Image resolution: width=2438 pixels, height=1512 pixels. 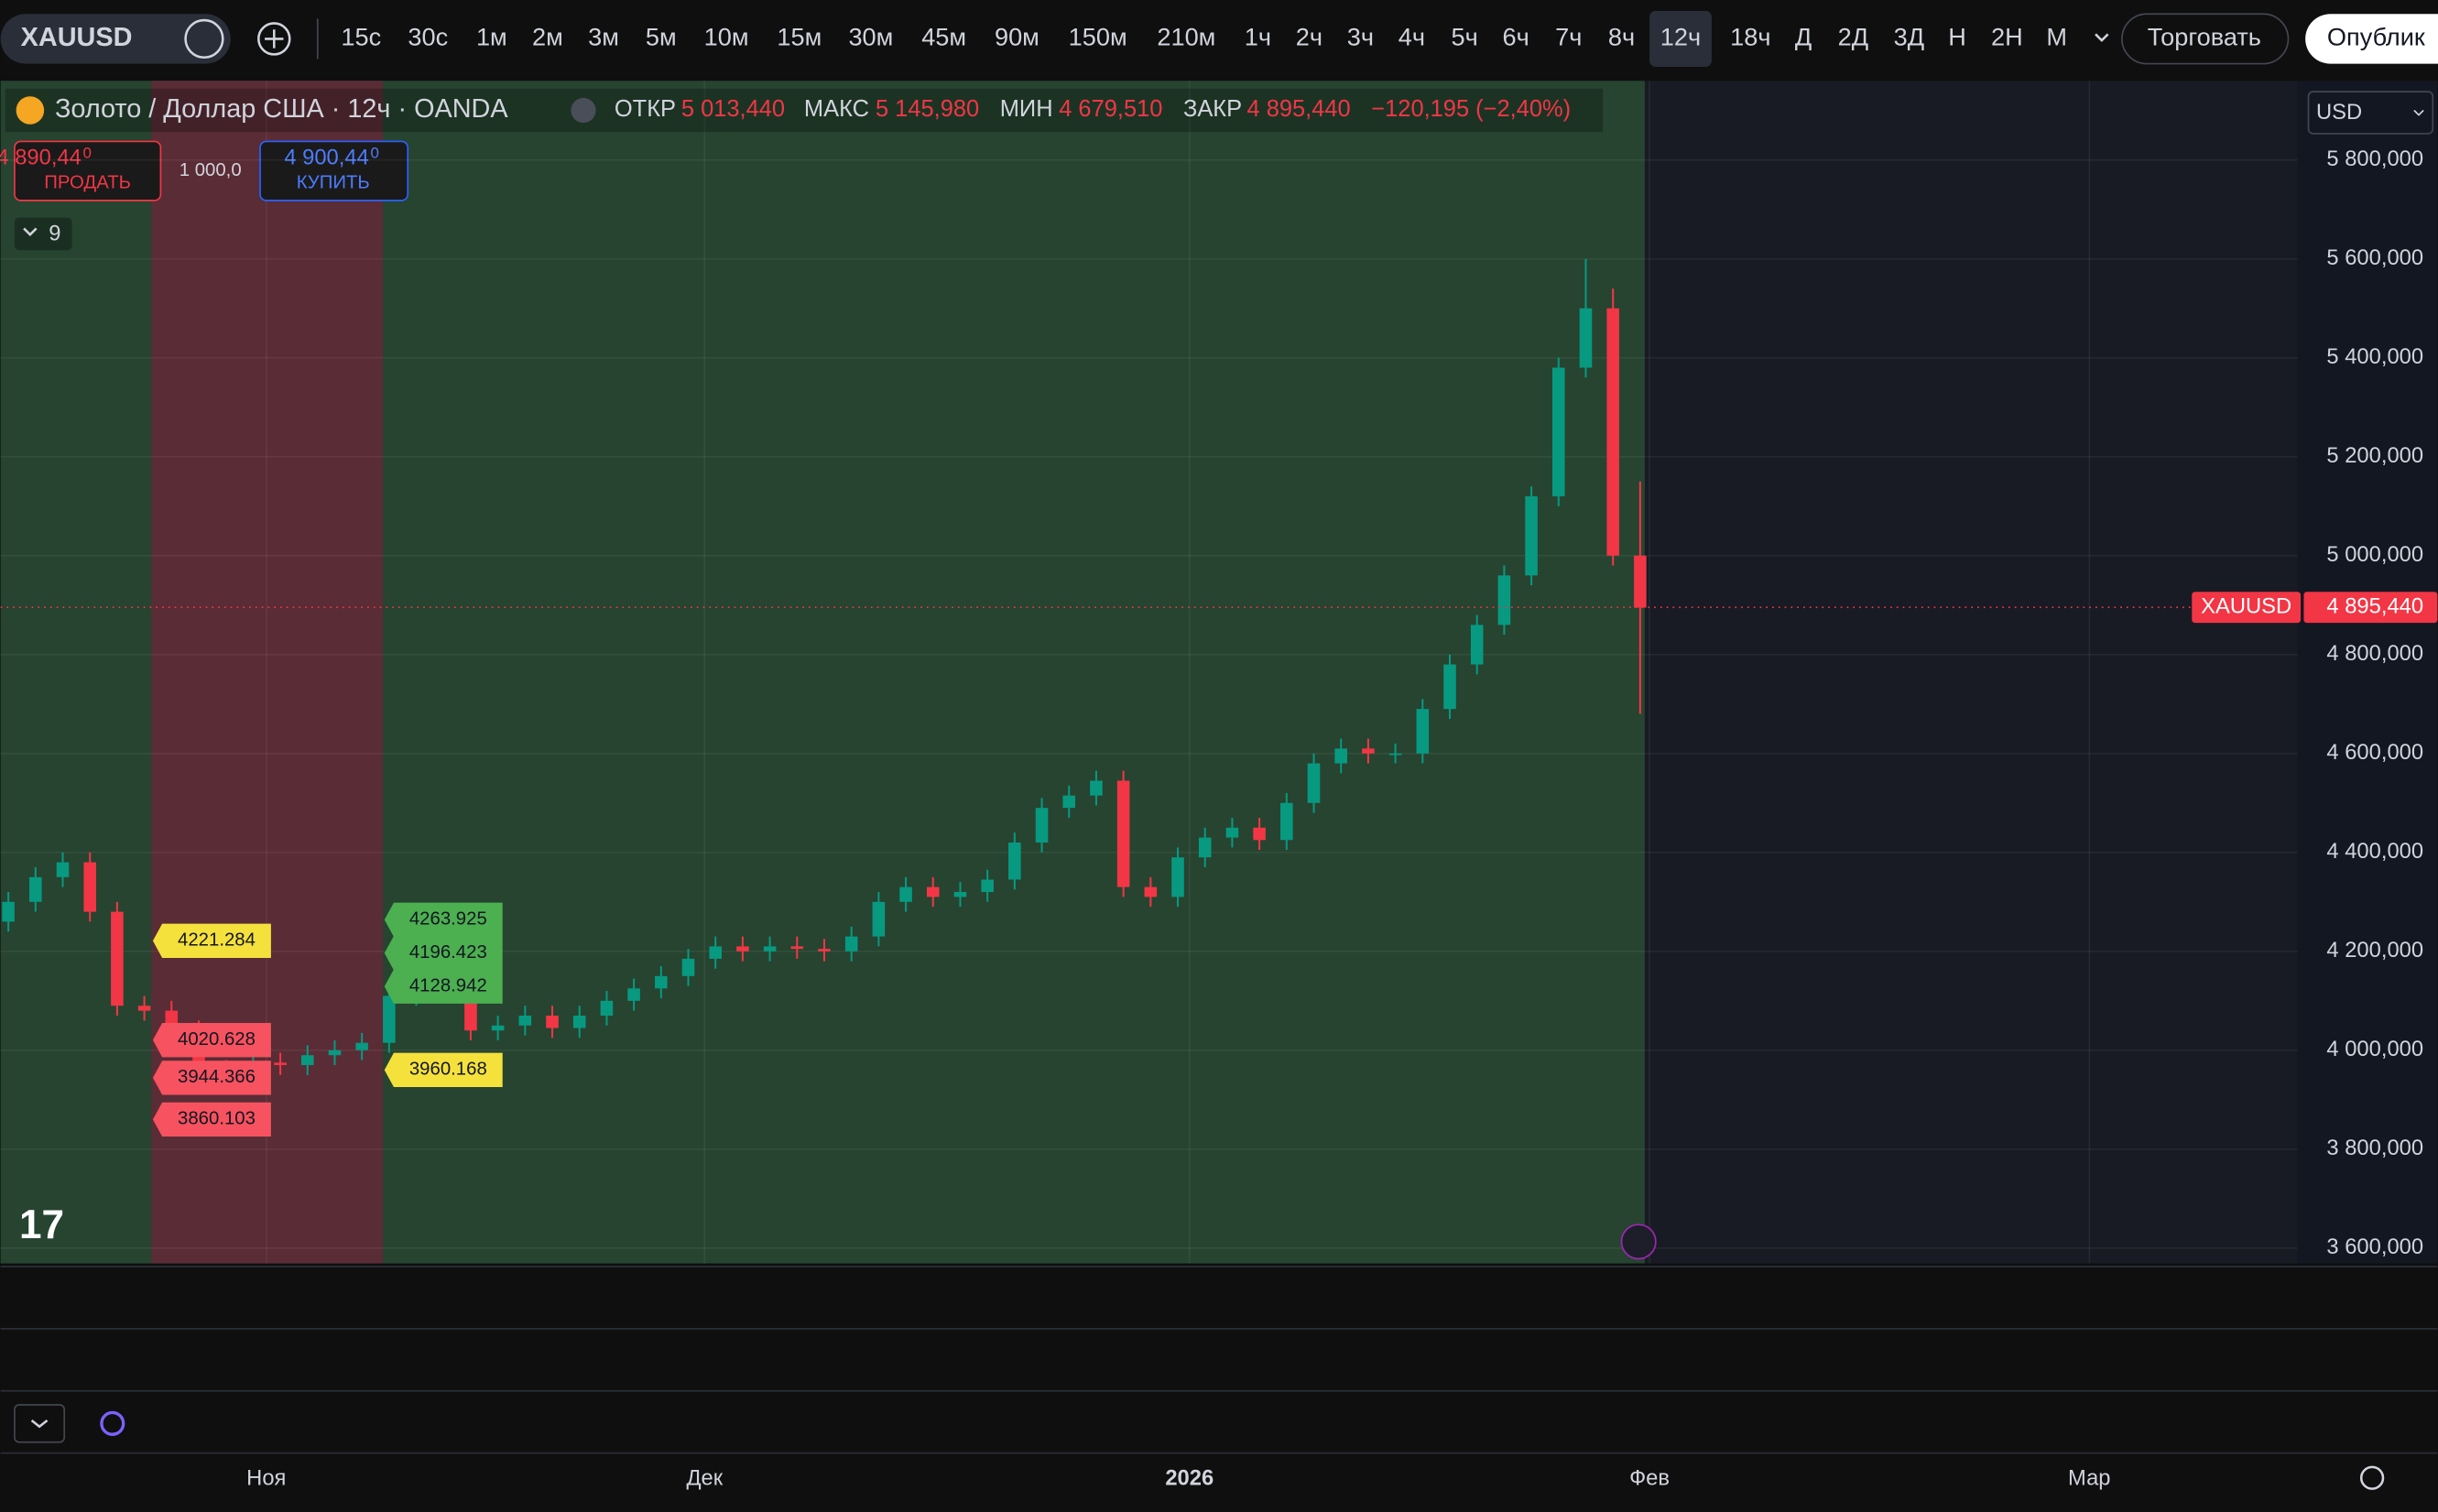 What do you see at coordinates (603, 37) in the screenshot?
I see `interval-button: 3м` at bounding box center [603, 37].